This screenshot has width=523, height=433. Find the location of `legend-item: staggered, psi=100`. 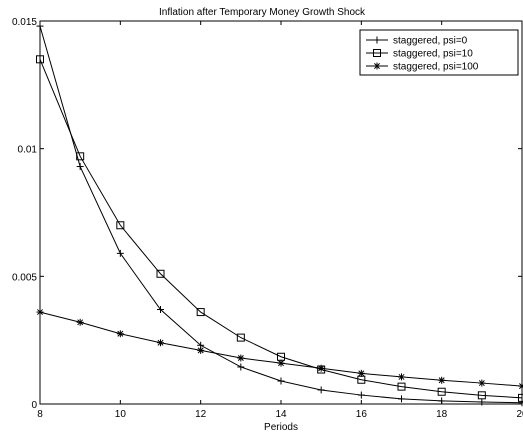

legend-item: staggered, psi=100 is located at coordinates (422, 67).